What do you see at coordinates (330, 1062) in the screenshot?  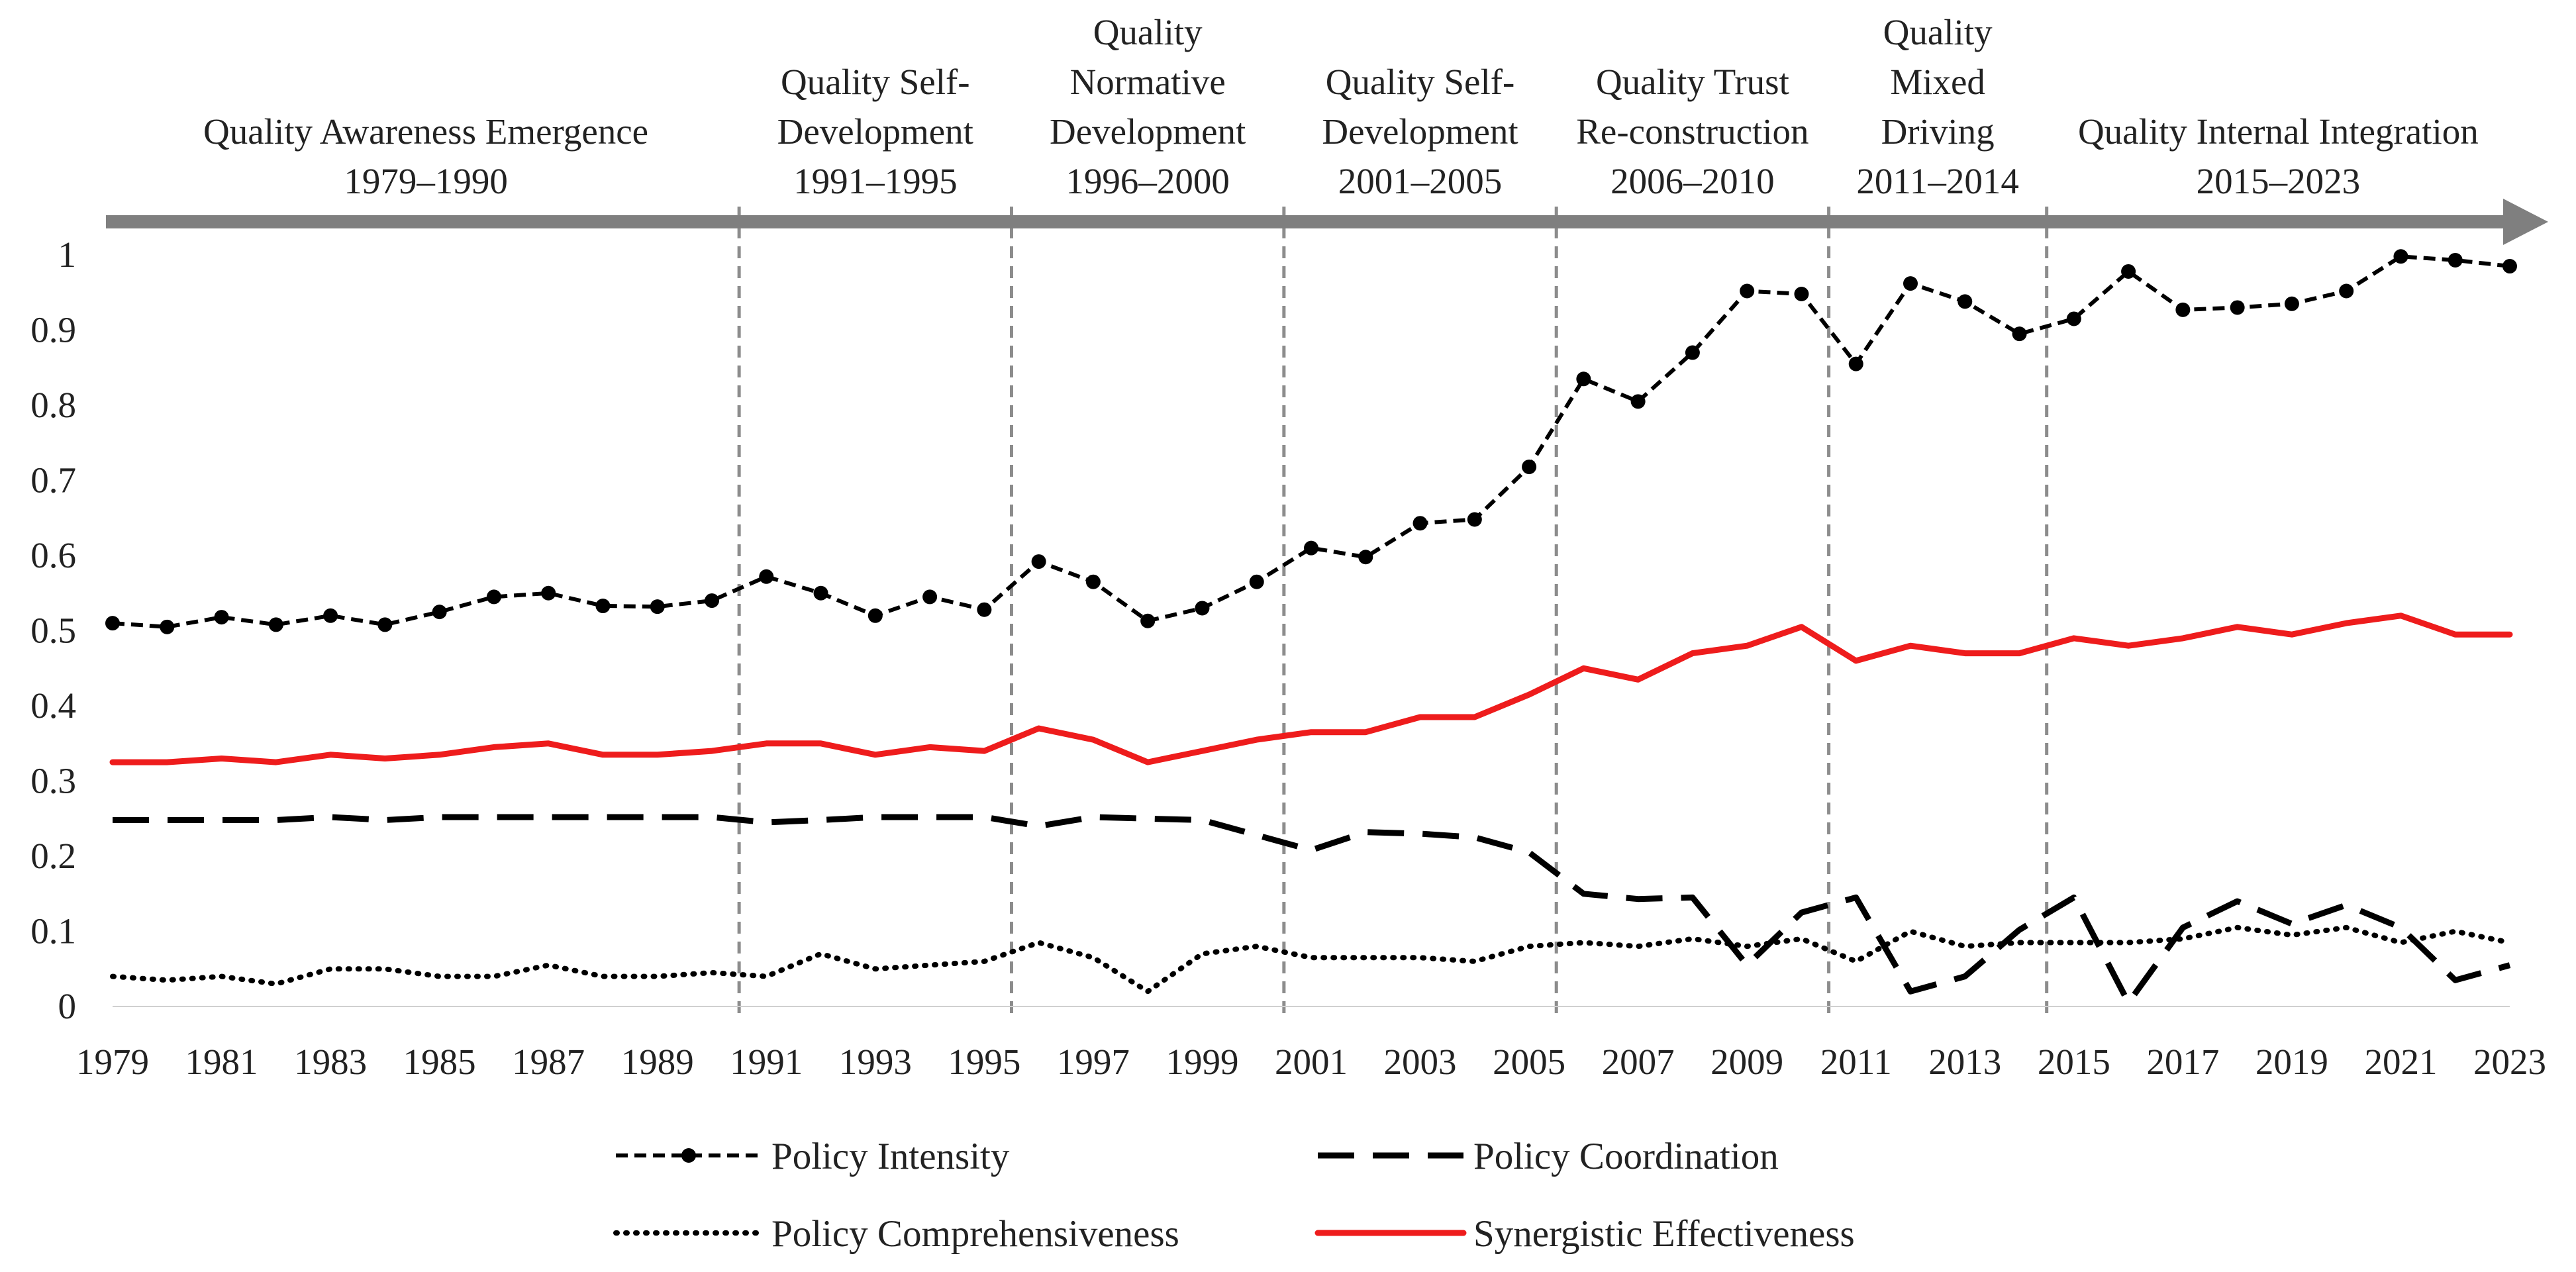 I see `x-tick-label: 1983` at bounding box center [330, 1062].